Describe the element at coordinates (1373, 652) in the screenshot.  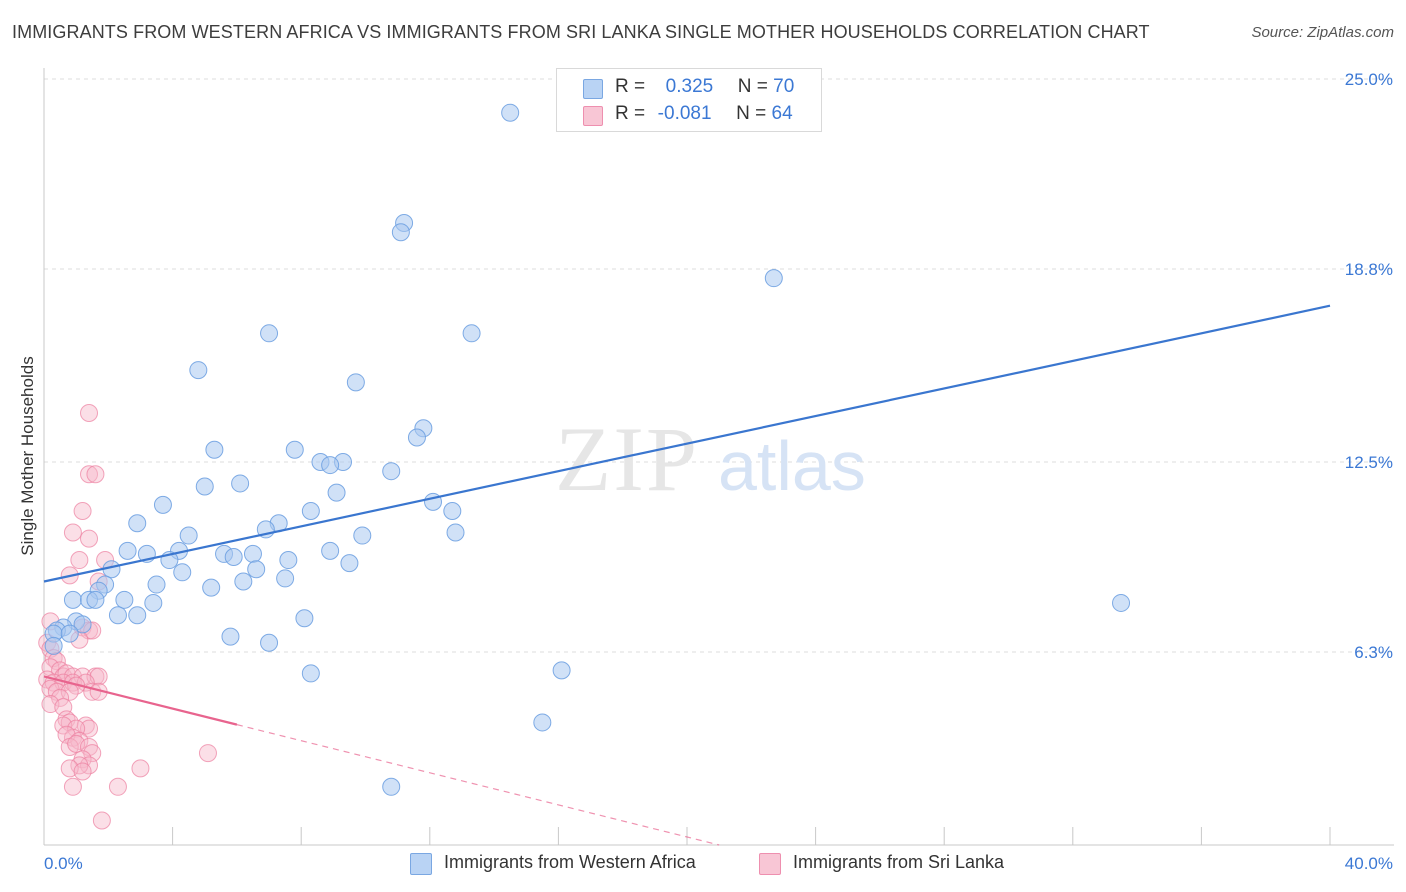
I see `y-tick-label: 6.3%` at that location.